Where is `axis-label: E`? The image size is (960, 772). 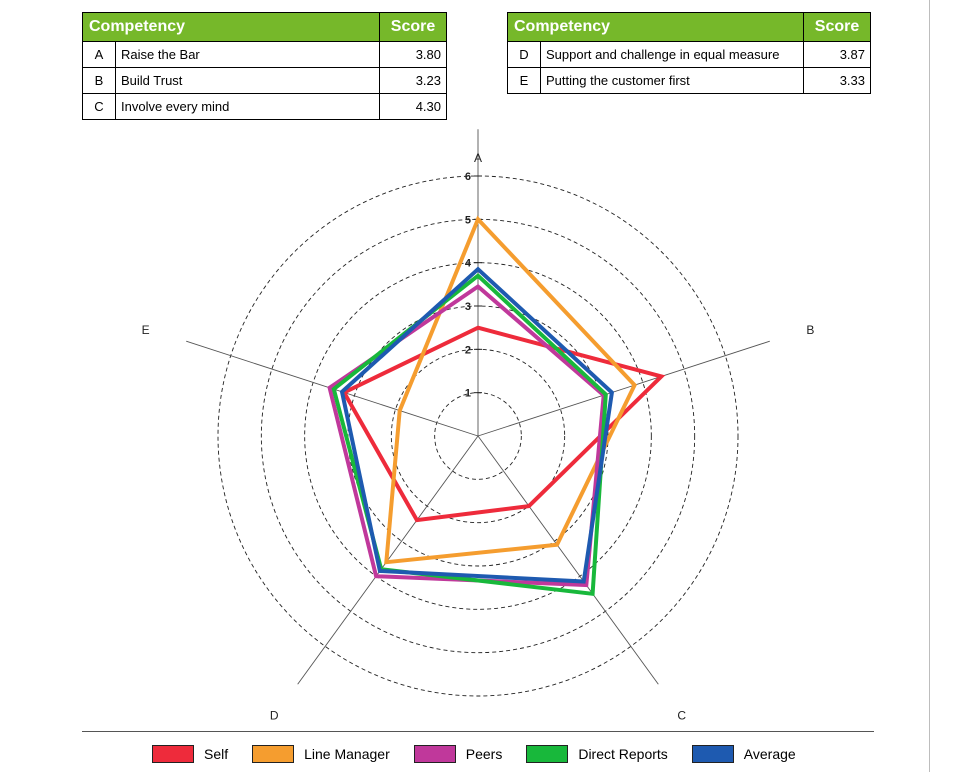
axis-label: E is located at coordinates (146, 330).